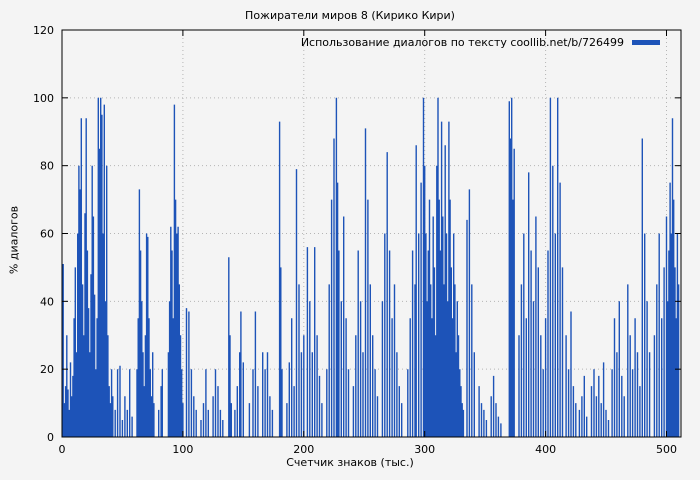  Describe the element at coordinates (43, 30) in the screenshot. I see `svg-text: 120` at that location.